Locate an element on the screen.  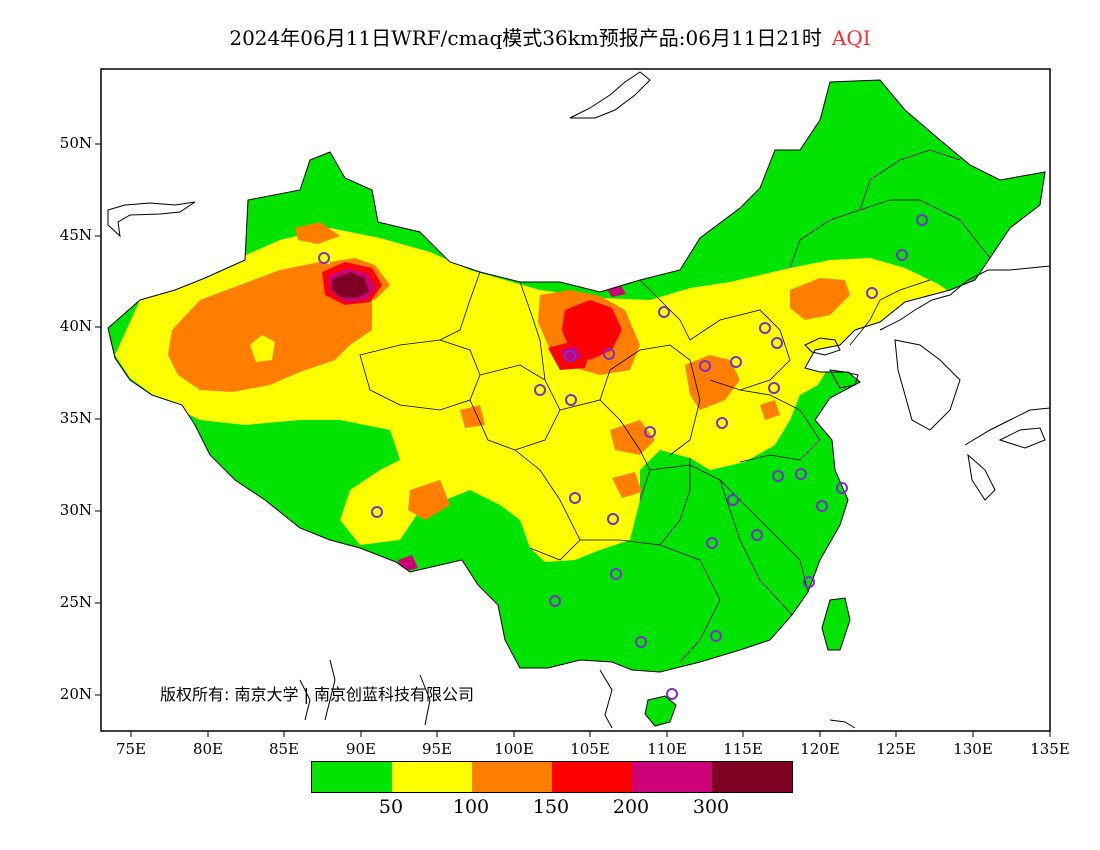
legend-swatch-unhealthy-sensitive is located at coordinates (512, 777).